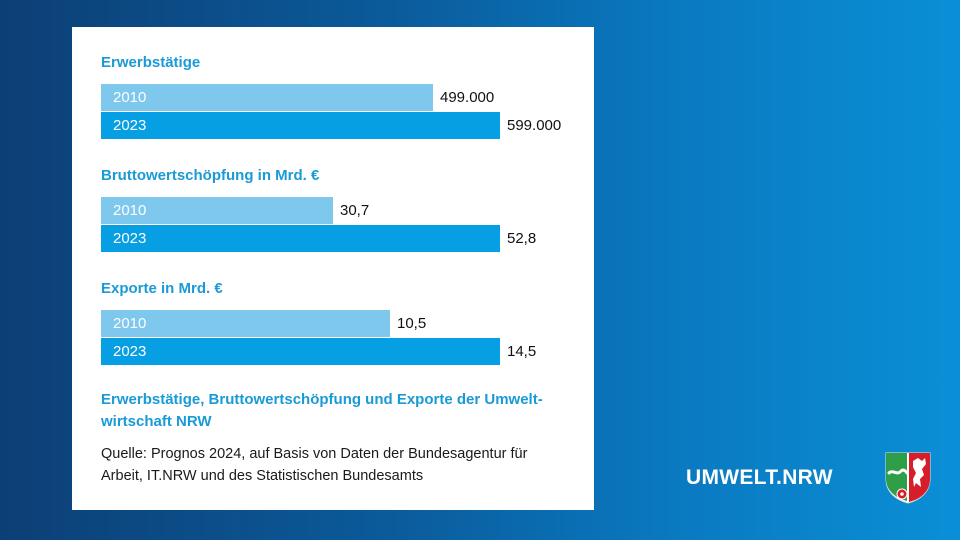 The height and width of the screenshot is (540, 960). What do you see at coordinates (522, 238) in the screenshot?
I see `value-label-2023: 52,8` at bounding box center [522, 238].